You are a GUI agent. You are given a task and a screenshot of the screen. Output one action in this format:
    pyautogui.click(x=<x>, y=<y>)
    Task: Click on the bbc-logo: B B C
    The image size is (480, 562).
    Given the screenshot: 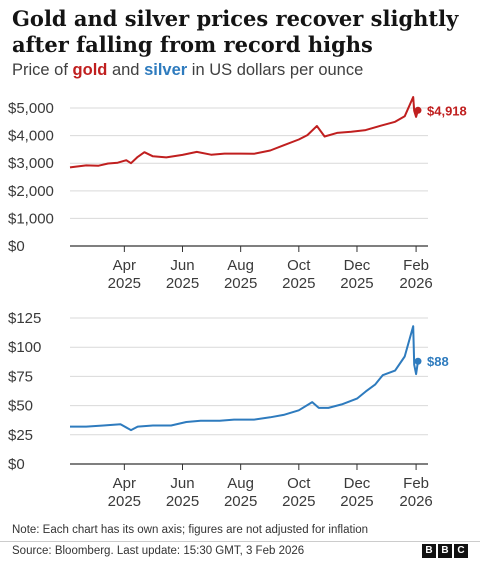 What is the action you would take?
    pyautogui.click(x=445, y=551)
    